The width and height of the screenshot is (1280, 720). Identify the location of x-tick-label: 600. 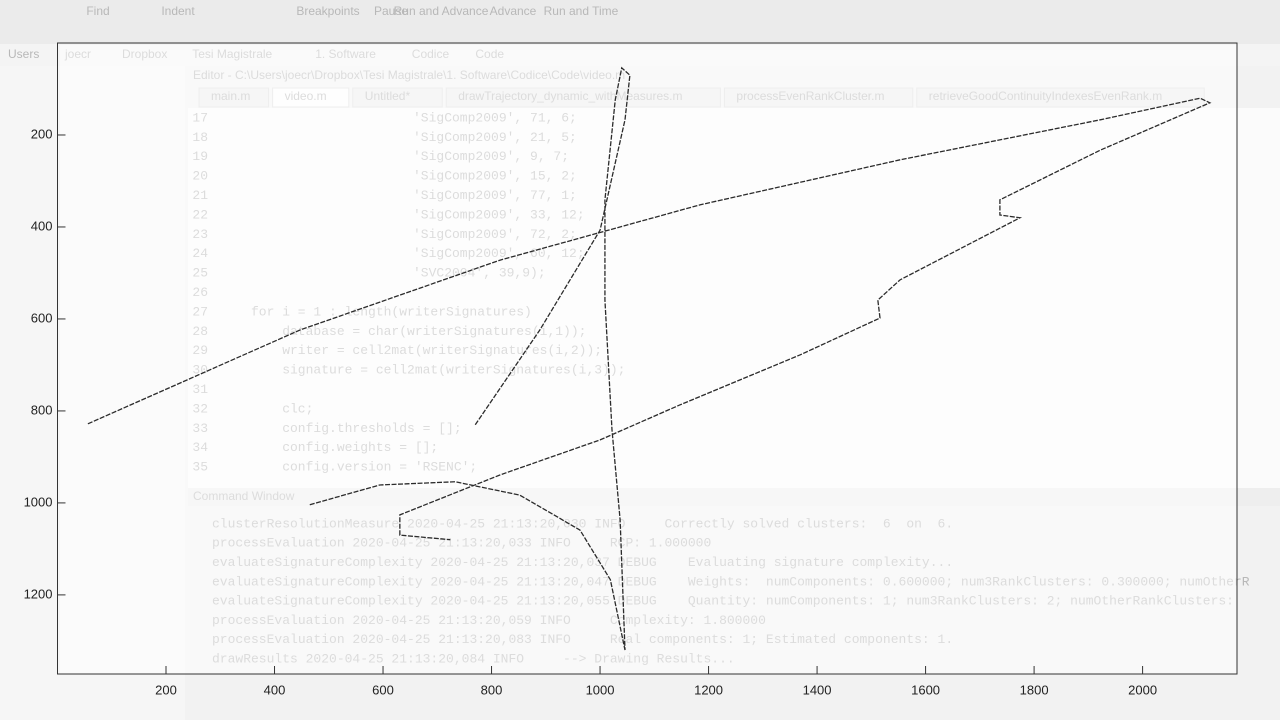
(383, 689).